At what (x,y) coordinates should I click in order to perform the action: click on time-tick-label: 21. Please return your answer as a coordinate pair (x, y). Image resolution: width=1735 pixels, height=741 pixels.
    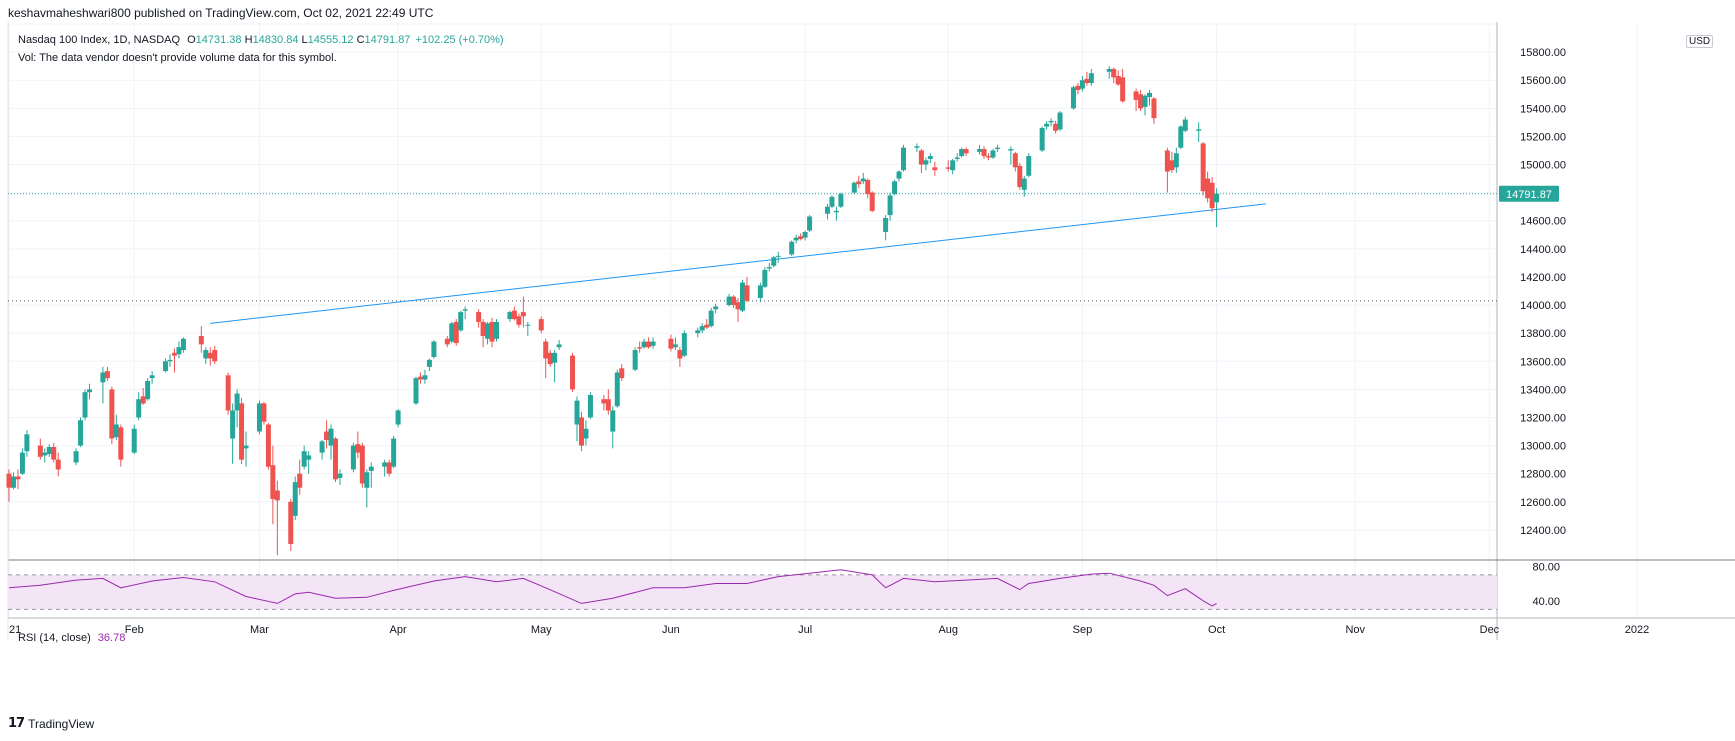
    Looking at the image, I should click on (15, 630).